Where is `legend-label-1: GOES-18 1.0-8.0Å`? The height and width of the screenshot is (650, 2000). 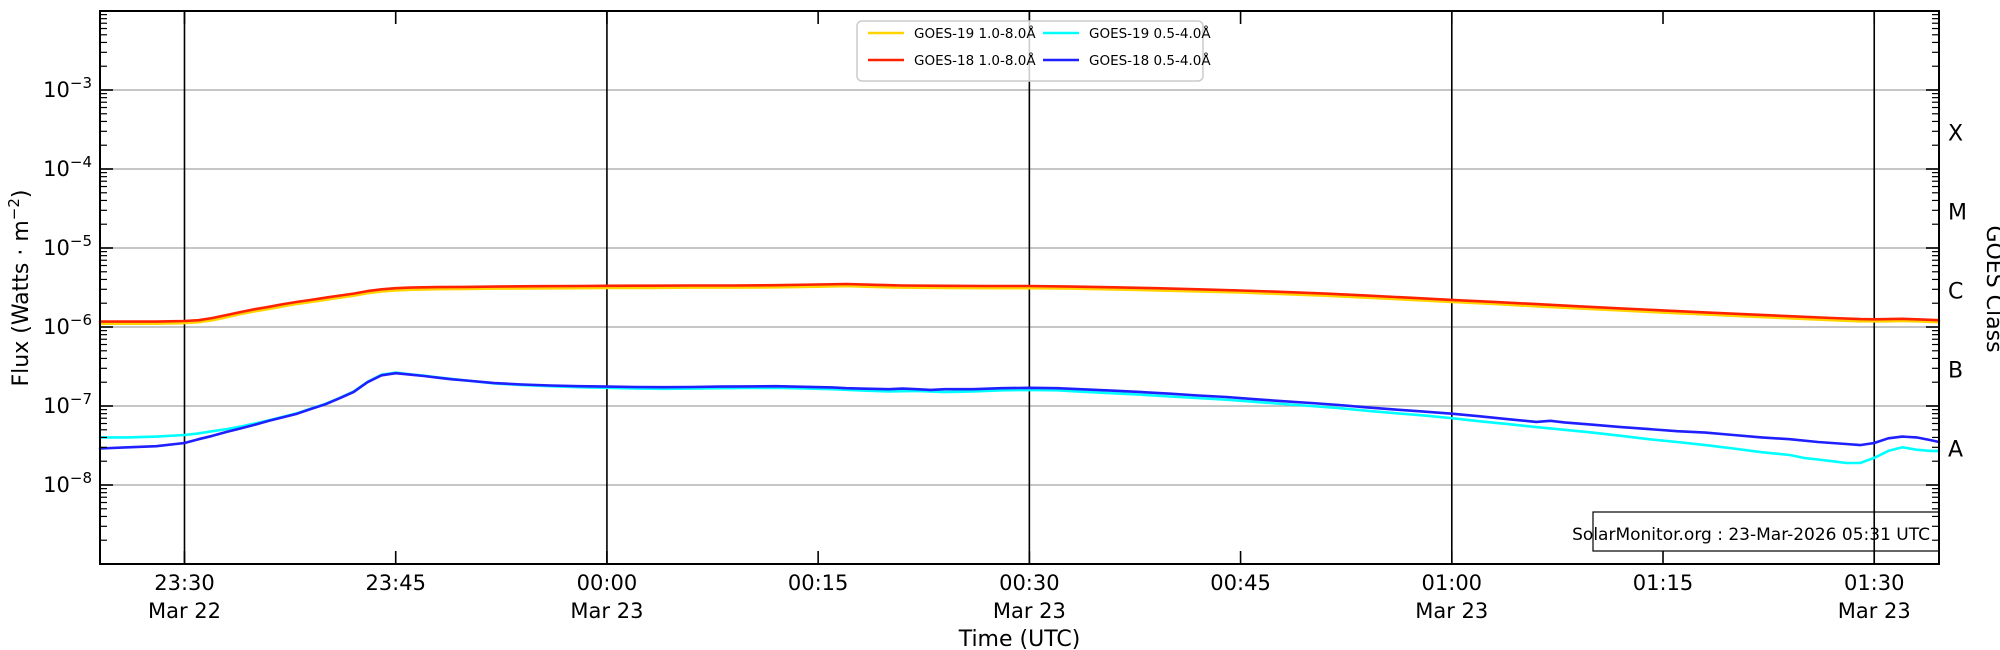
legend-label-1: GOES-18 1.0-8.0Å is located at coordinates (975, 60).